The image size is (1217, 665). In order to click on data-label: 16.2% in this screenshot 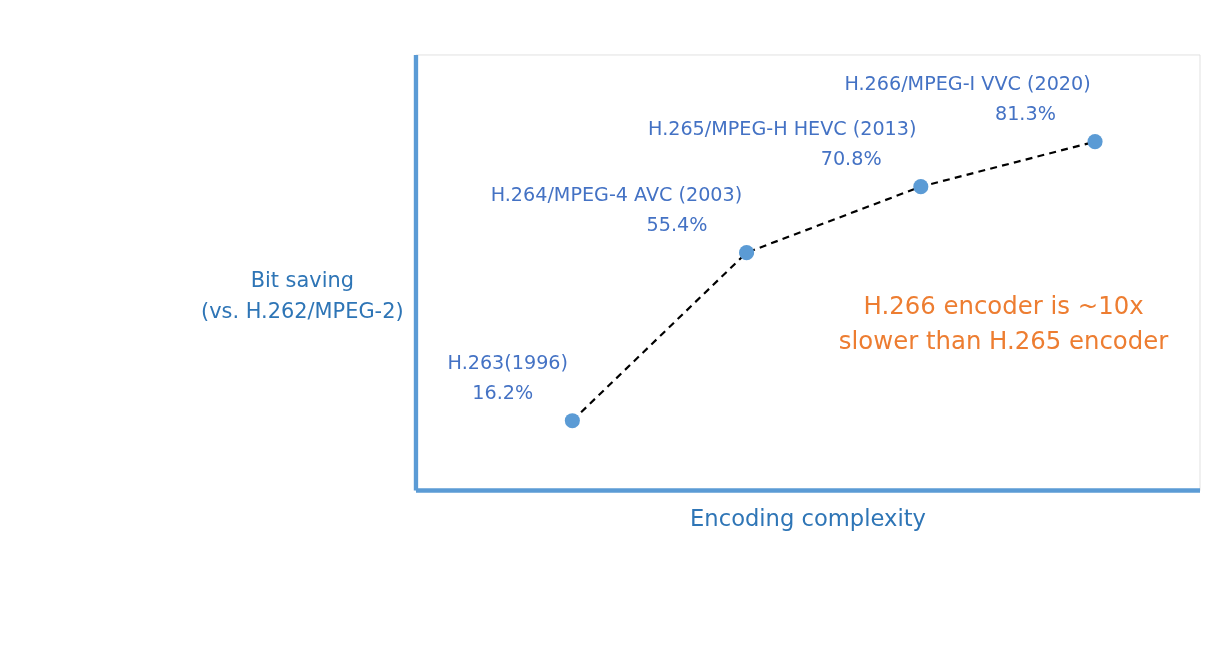, I will do `click(503, 392)`.